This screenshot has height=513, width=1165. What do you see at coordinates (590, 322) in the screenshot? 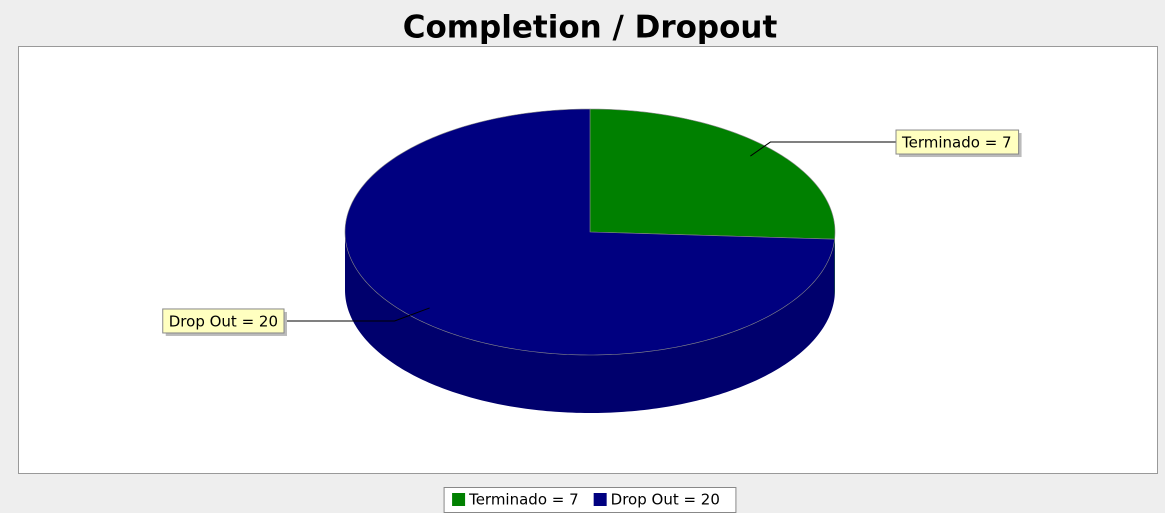
I see `pie-side` at bounding box center [590, 322].